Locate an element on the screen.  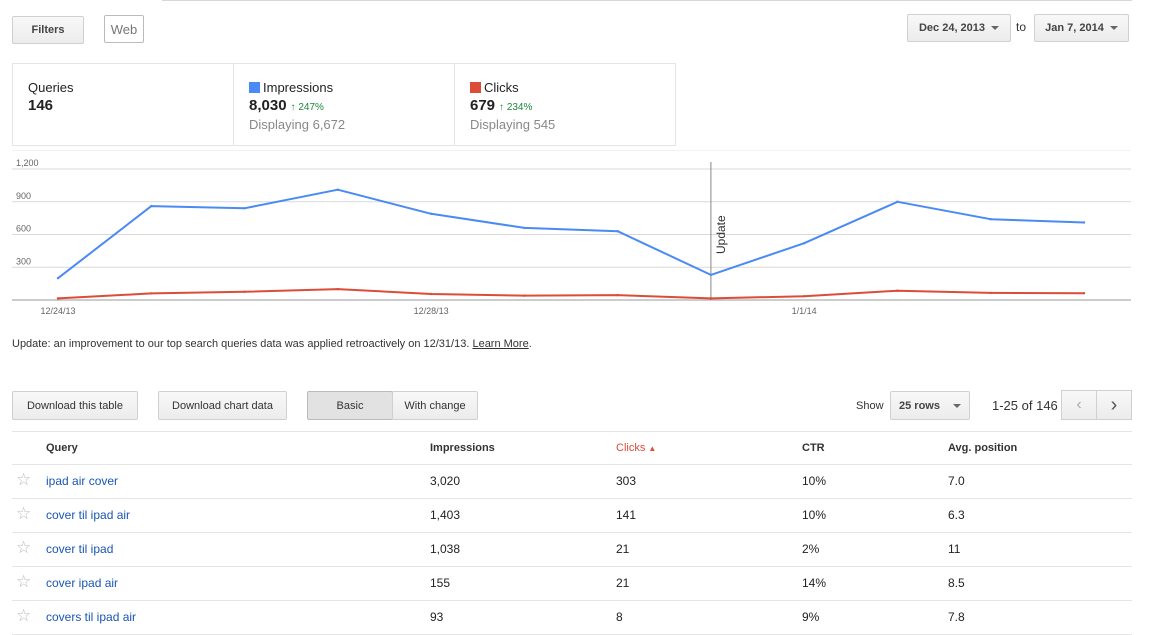
impressions-cell: 3,020 is located at coordinates (445, 481).